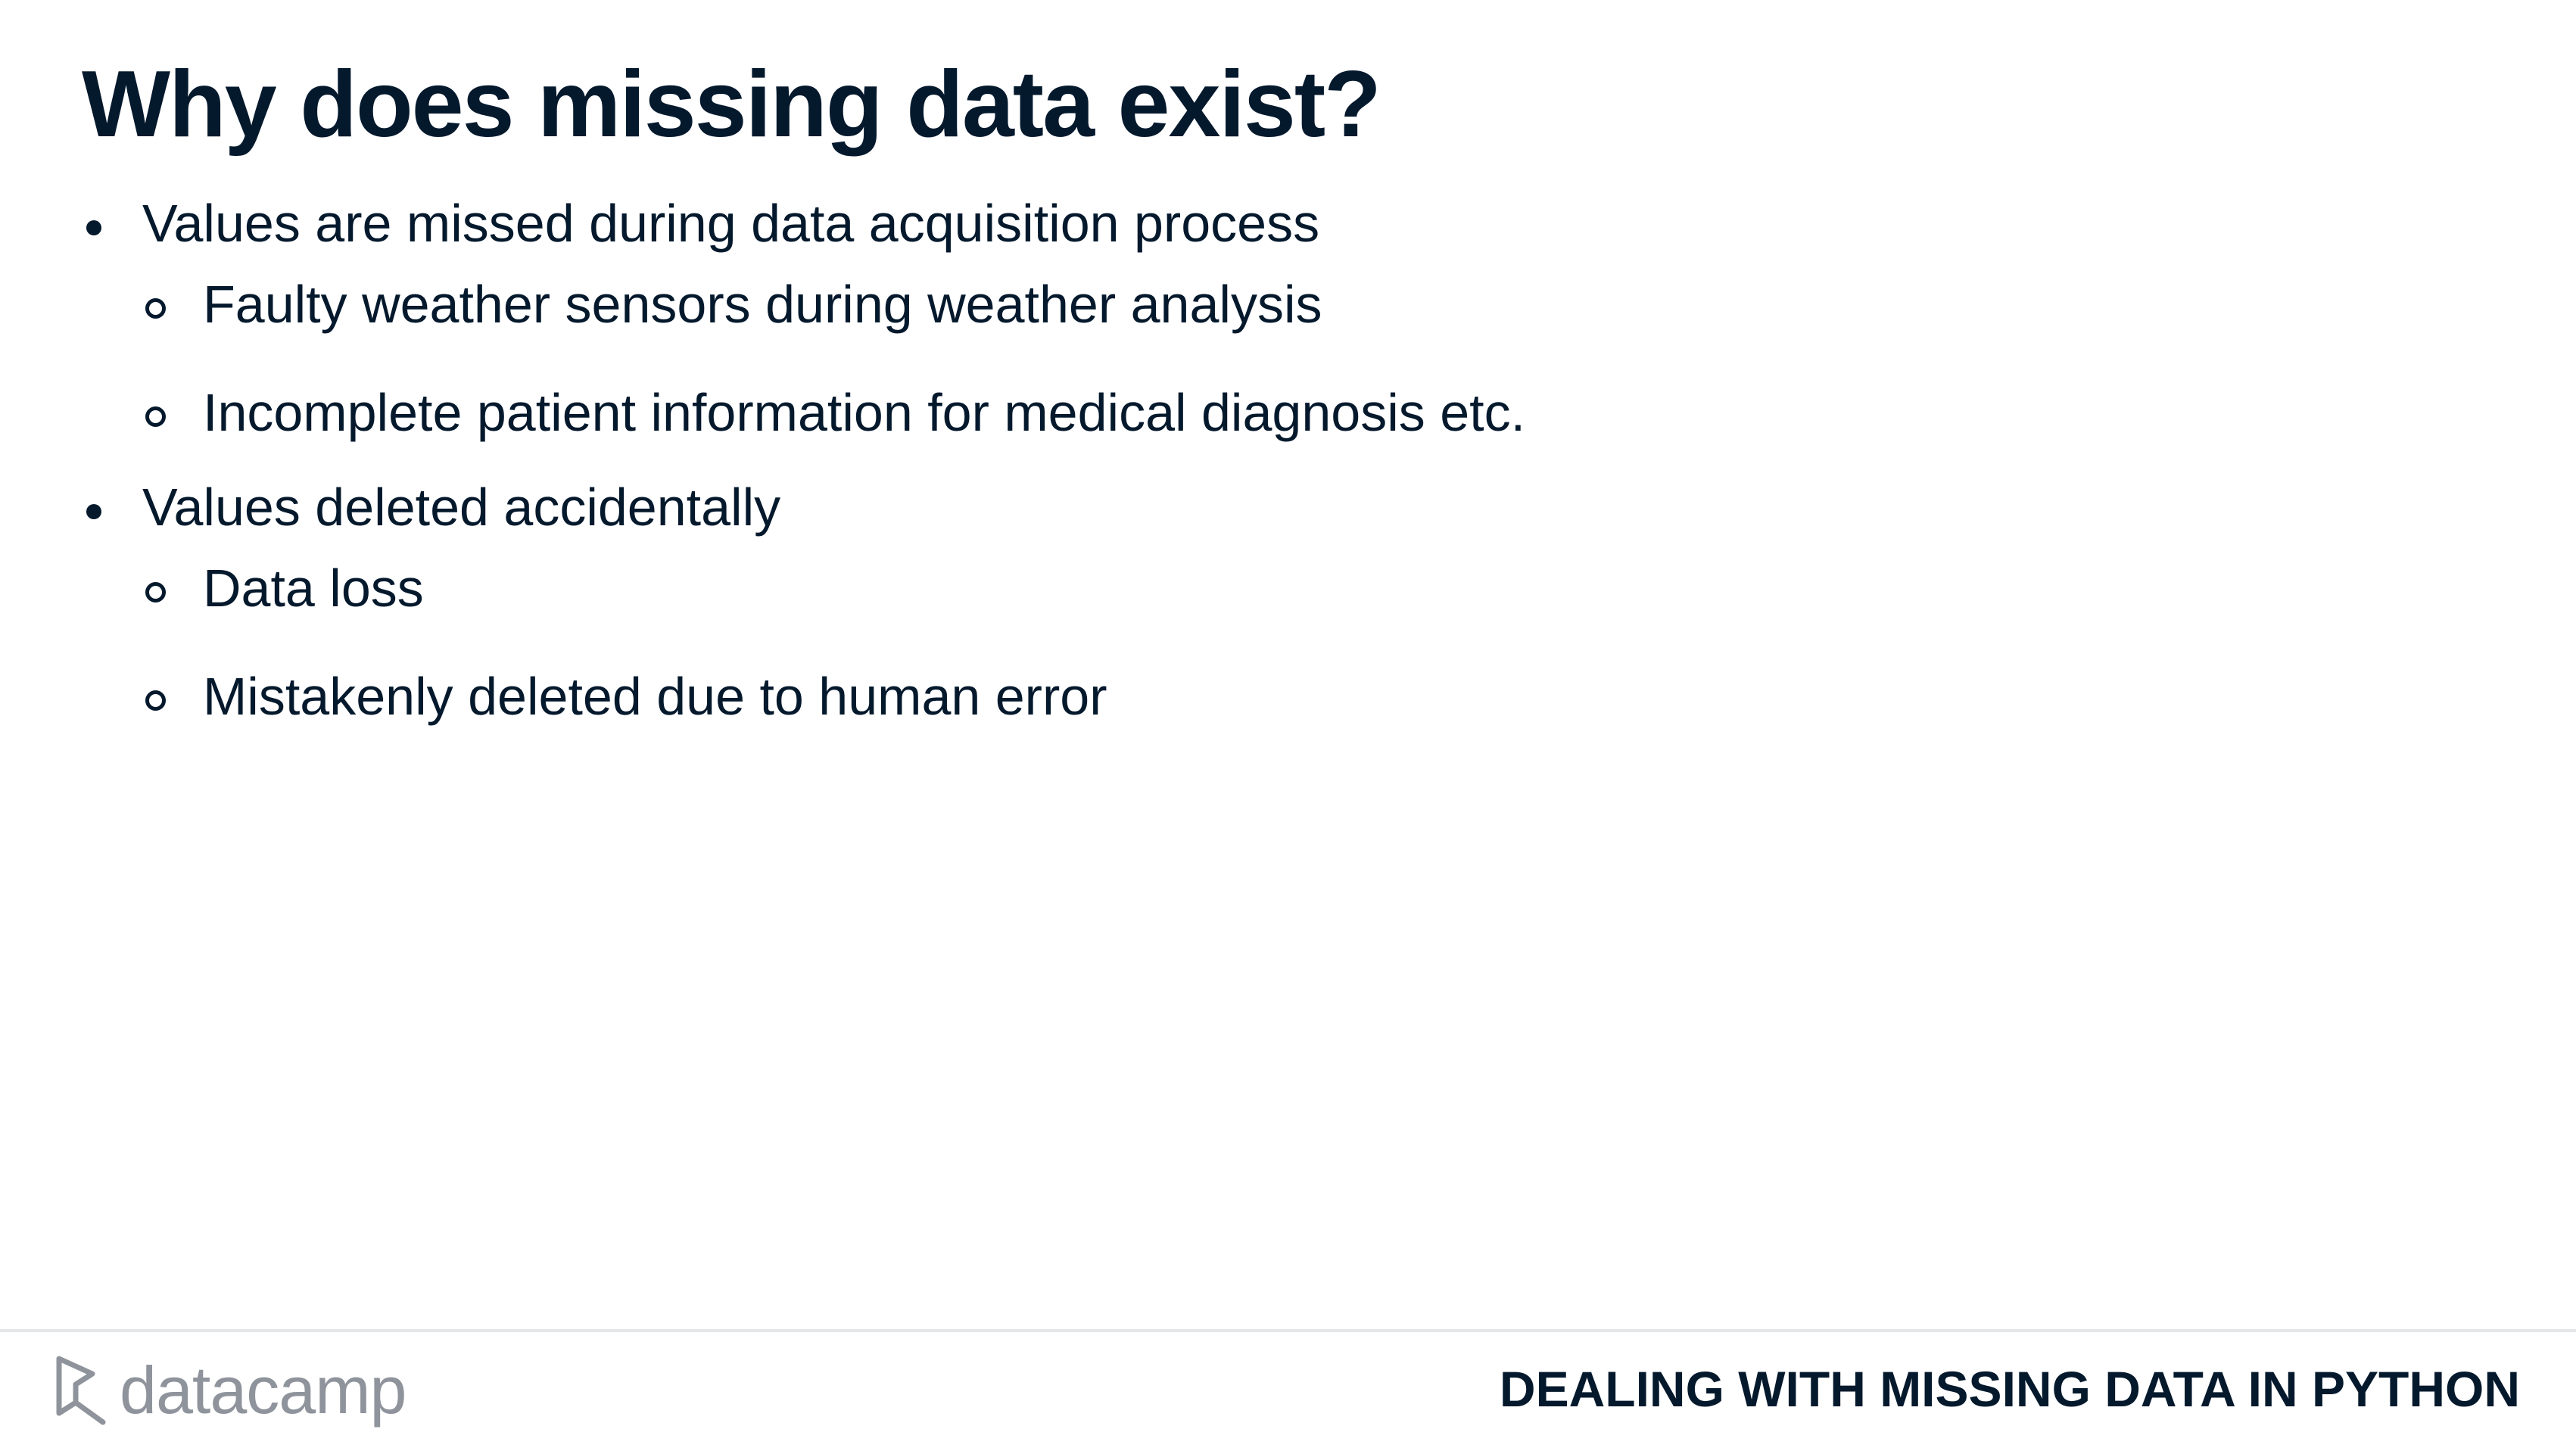  I want to click on datacamp-logo: datacamp, so click(229, 1390).